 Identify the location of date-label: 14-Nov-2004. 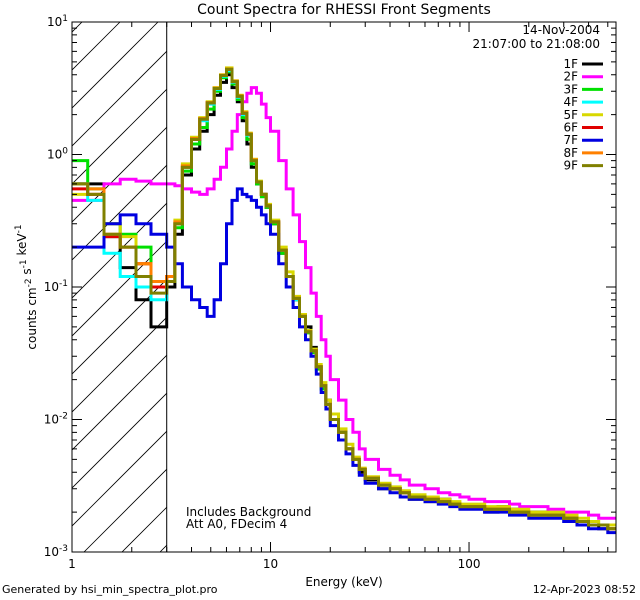
(561, 30).